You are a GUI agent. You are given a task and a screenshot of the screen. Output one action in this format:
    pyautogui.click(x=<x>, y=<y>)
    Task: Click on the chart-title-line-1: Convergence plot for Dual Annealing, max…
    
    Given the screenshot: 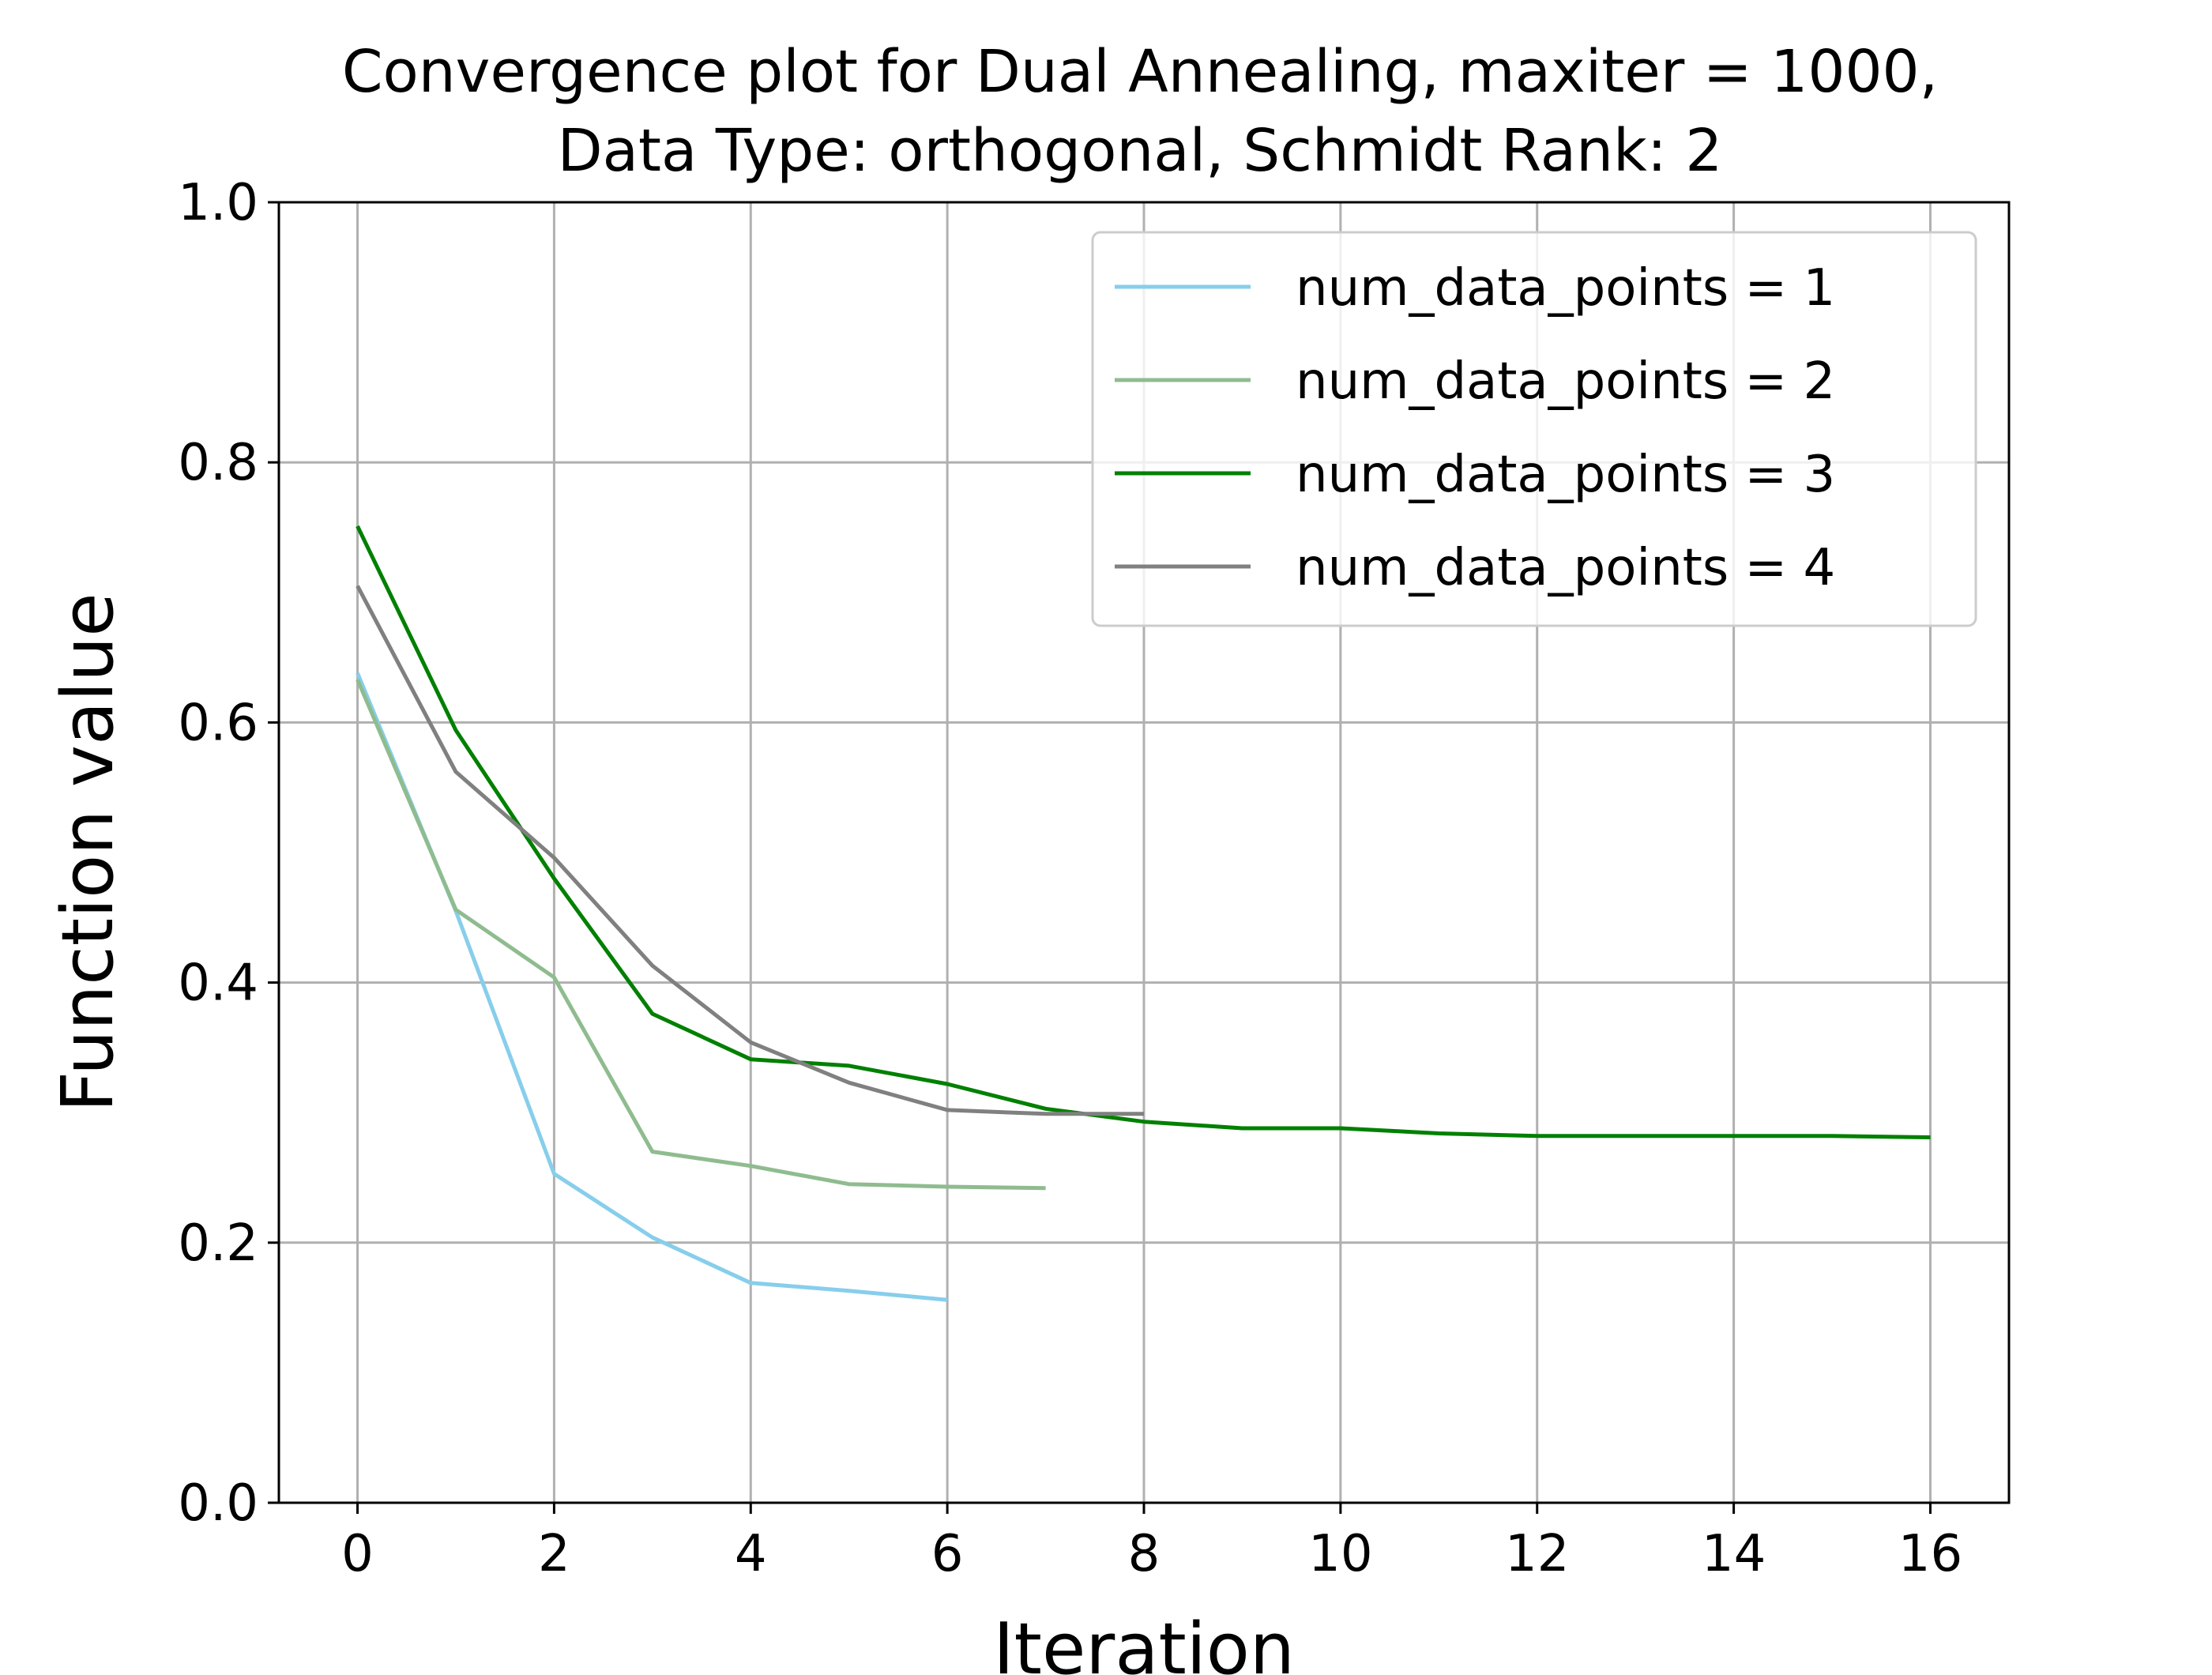 What is the action you would take?
    pyautogui.click(x=1140, y=72)
    